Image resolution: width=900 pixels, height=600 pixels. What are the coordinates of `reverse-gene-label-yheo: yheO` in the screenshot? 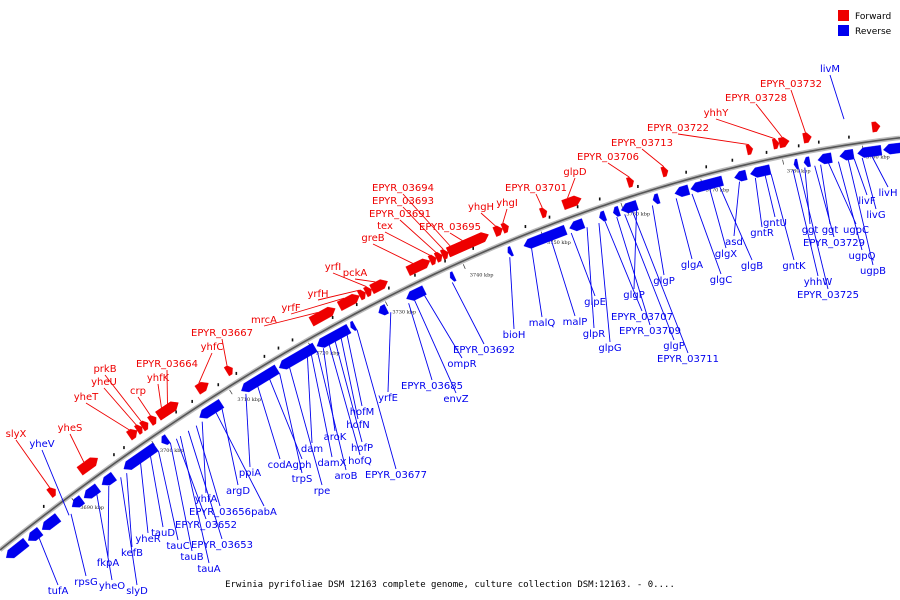 It's located at (112, 586).